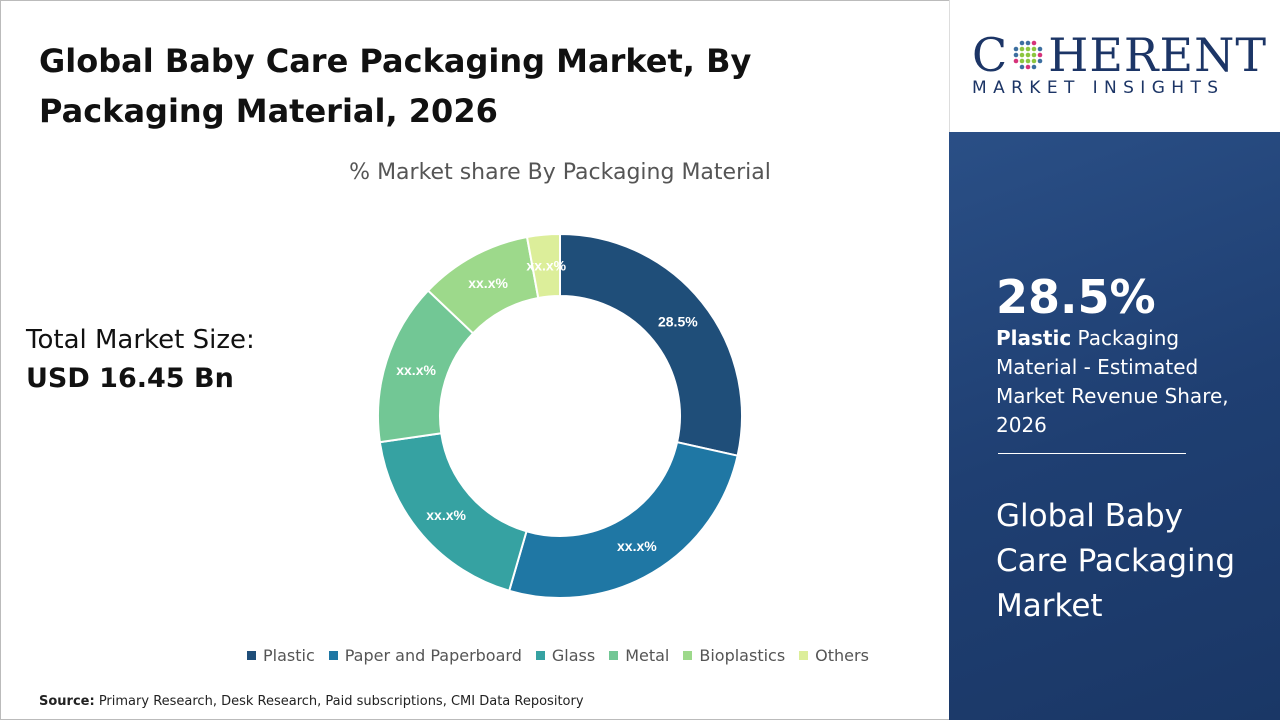 This screenshot has height=720, width=1280. Describe the element at coordinates (1092, 453) in the screenshot. I see `divider` at that location.